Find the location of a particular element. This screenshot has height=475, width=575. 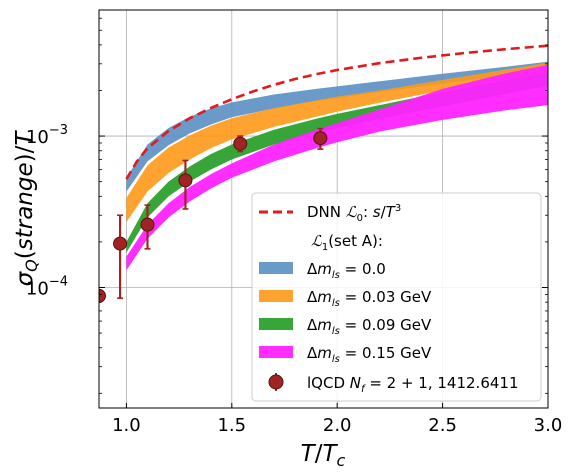

legend-lqcd-label: lQCD Nf = 2 + 1, 1412.6411 is located at coordinates (413, 384).